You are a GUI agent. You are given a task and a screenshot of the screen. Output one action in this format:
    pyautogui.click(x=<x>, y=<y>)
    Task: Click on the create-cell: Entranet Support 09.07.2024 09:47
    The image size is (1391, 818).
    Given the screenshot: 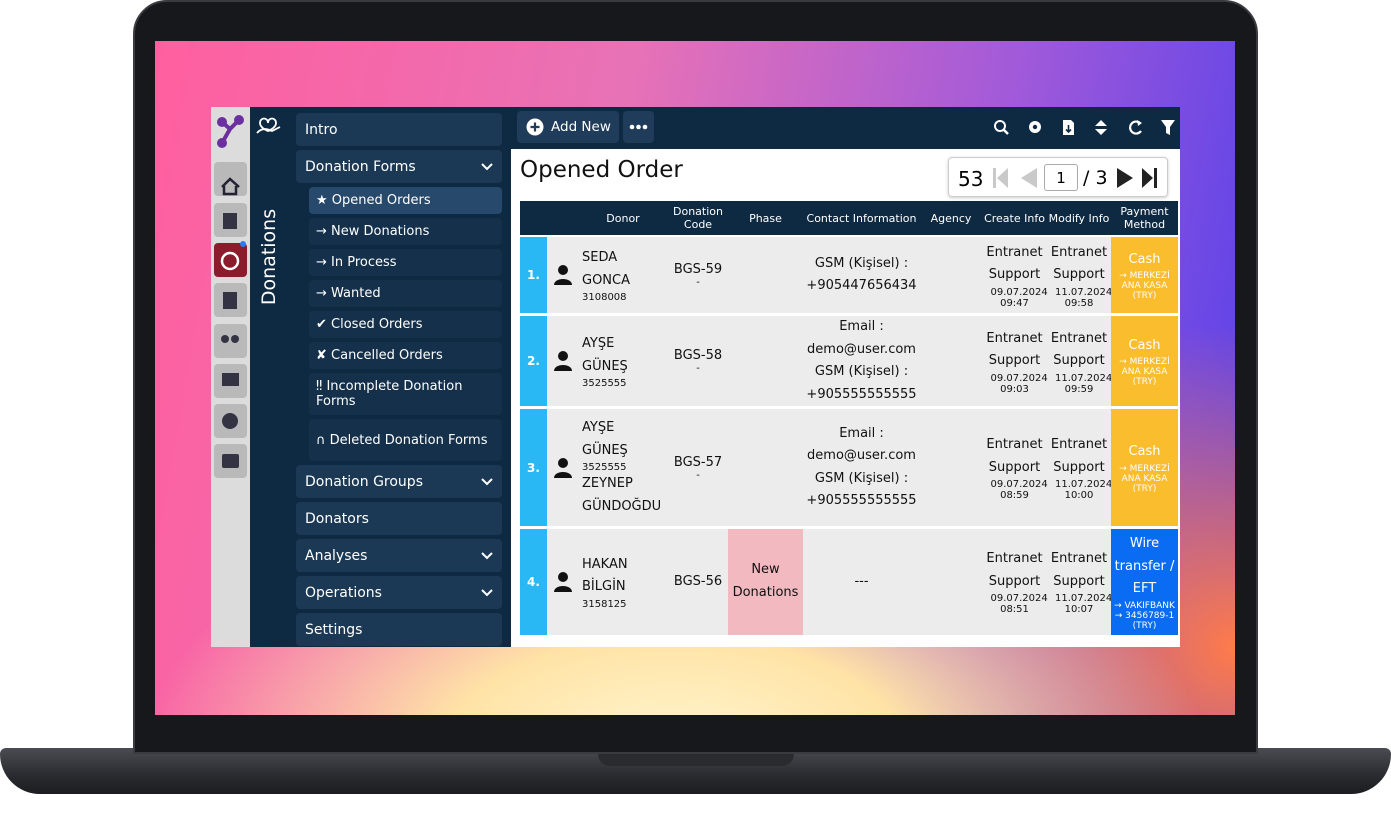 What is the action you would take?
    pyautogui.click(x=1014, y=275)
    